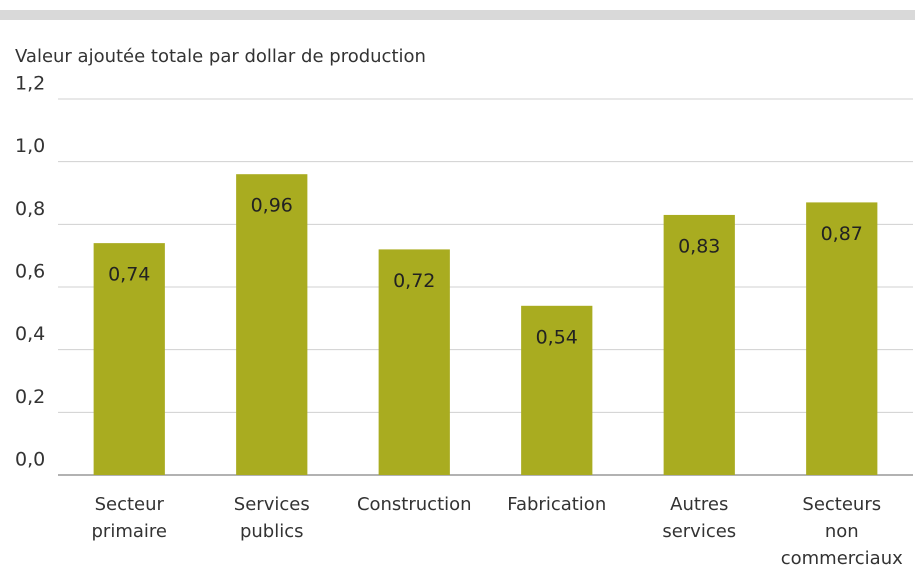 The image size is (915, 577). Describe the element at coordinates (272, 206) in the screenshot. I see `data-label: 0,96` at that location.